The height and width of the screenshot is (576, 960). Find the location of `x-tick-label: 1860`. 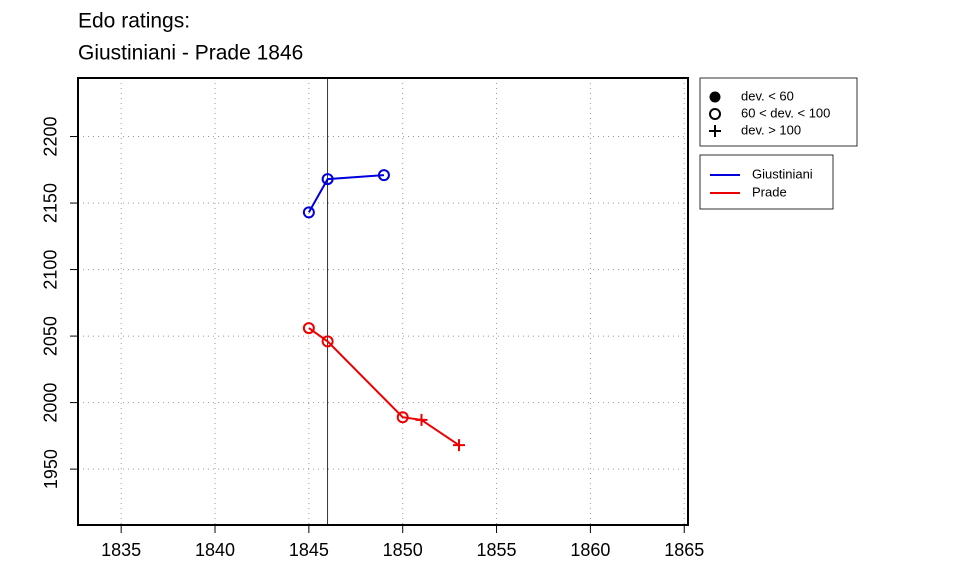

x-tick-label: 1860 is located at coordinates (590, 550).